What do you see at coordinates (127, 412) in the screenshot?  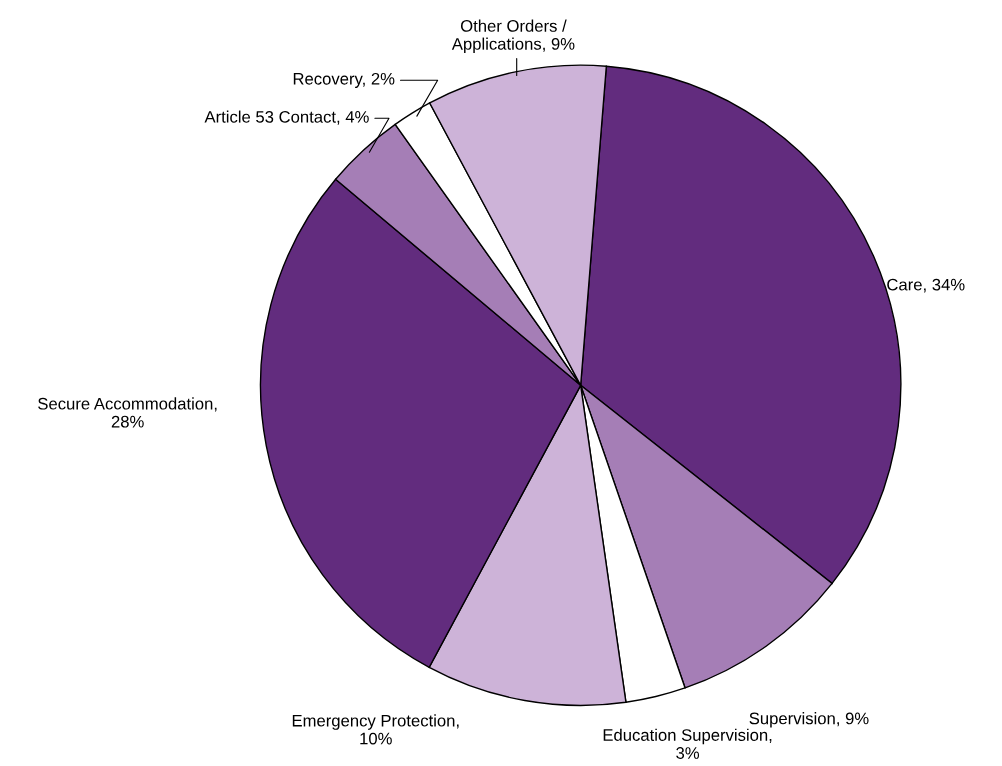 I see `slice-label: Secure Accommodation, 28%` at bounding box center [127, 412].